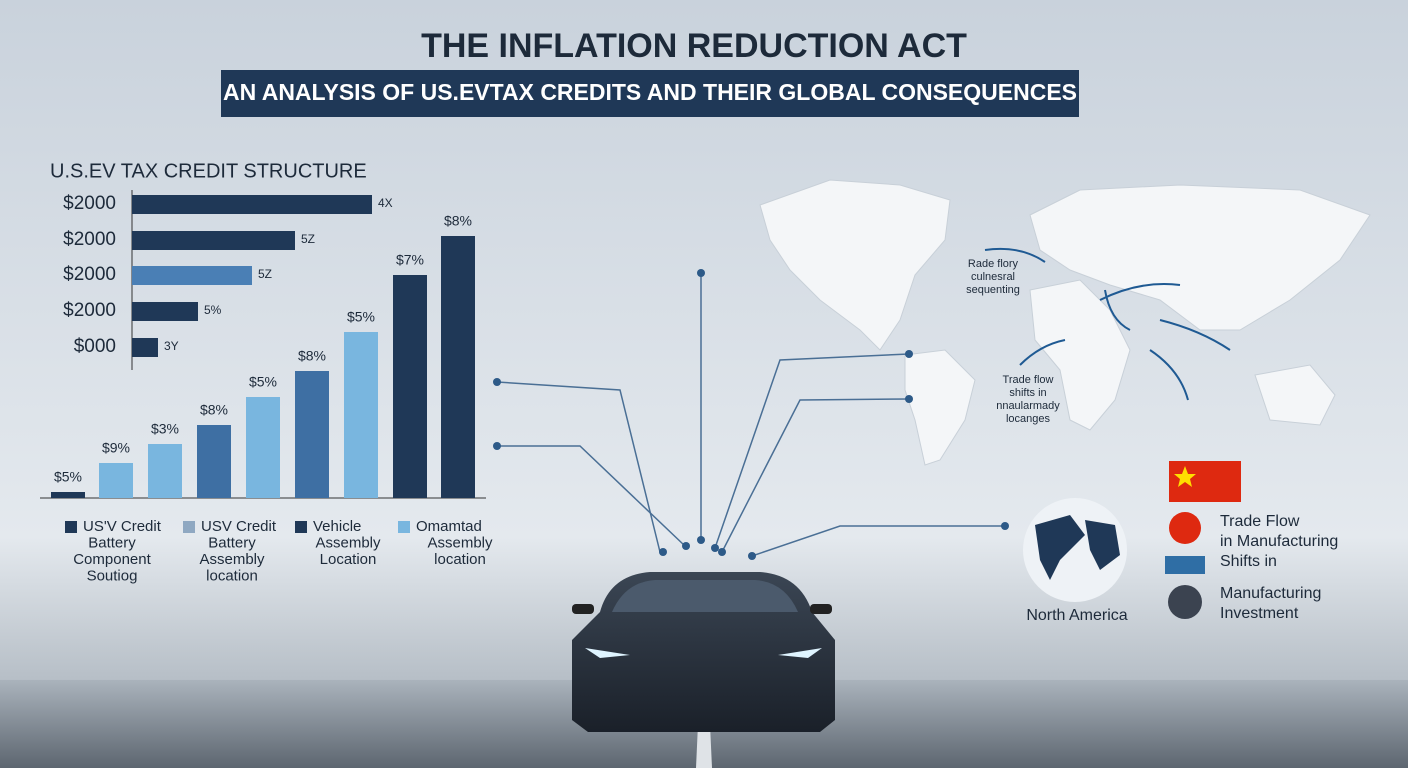  I want to click on globe-land, so click(1077, 547).